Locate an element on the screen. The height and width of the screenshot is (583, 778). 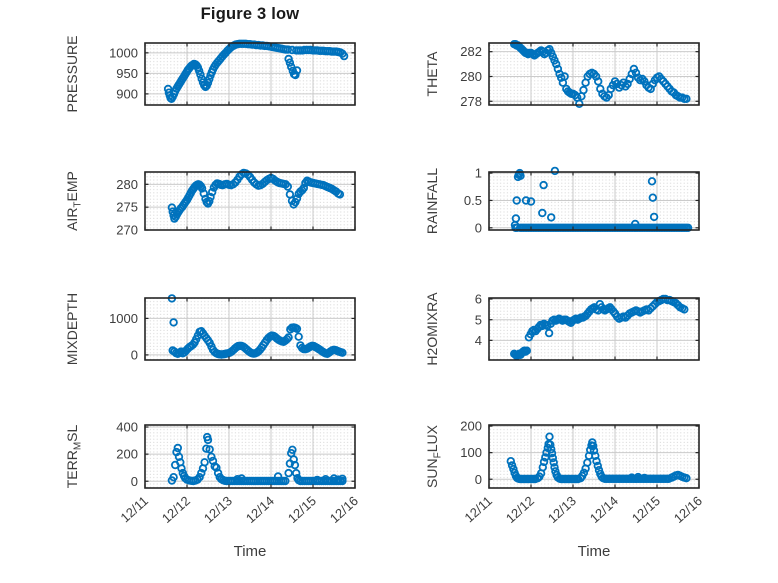
plot-rainfall: 0 0.5 1 RAINFALL is located at coordinates (562, 200).